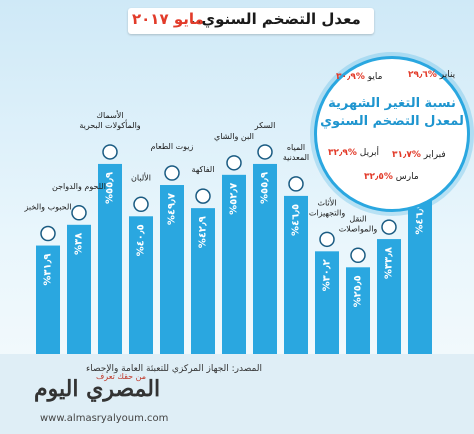 This screenshot has width=474, height=434. I want to click on logo-tagline: من حقك تعرف, so click(121, 376).